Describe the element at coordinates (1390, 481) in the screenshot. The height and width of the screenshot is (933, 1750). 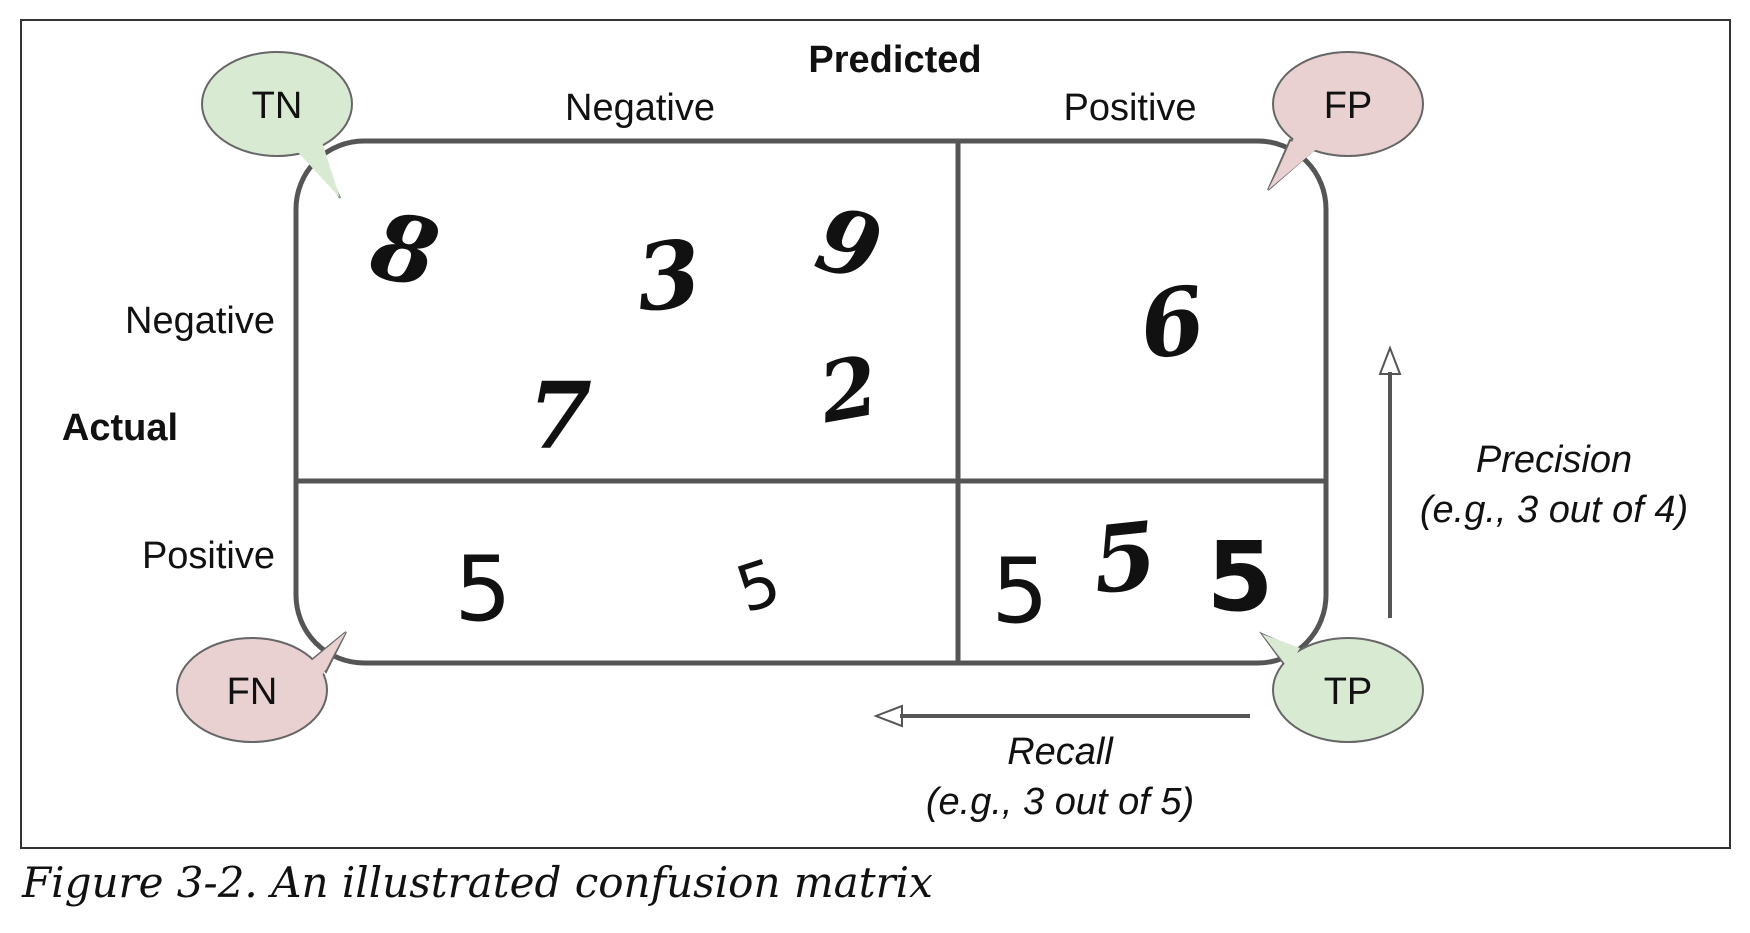
I see `precision-arrow` at that location.